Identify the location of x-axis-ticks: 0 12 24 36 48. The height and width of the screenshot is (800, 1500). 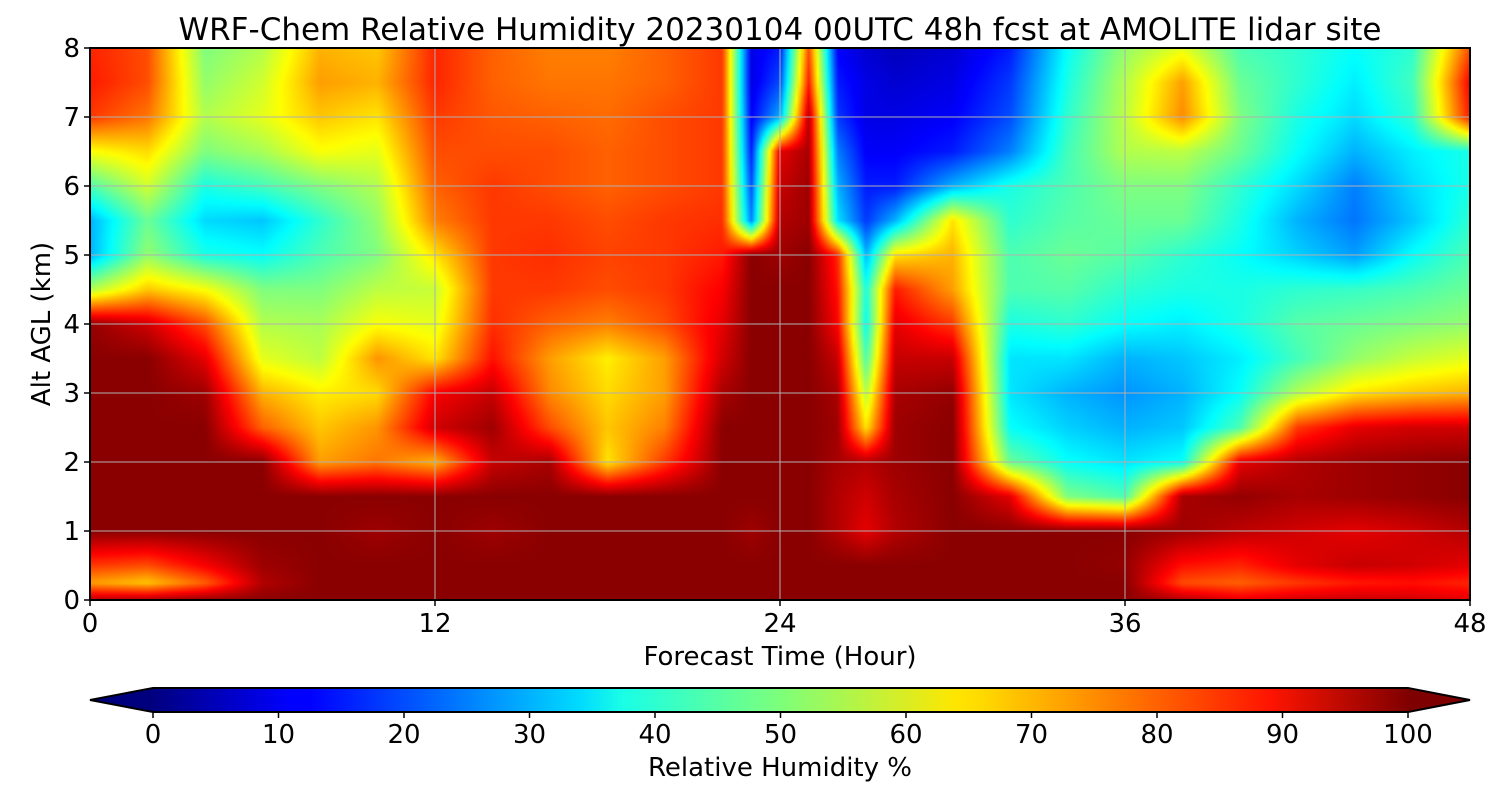
(784, 619).